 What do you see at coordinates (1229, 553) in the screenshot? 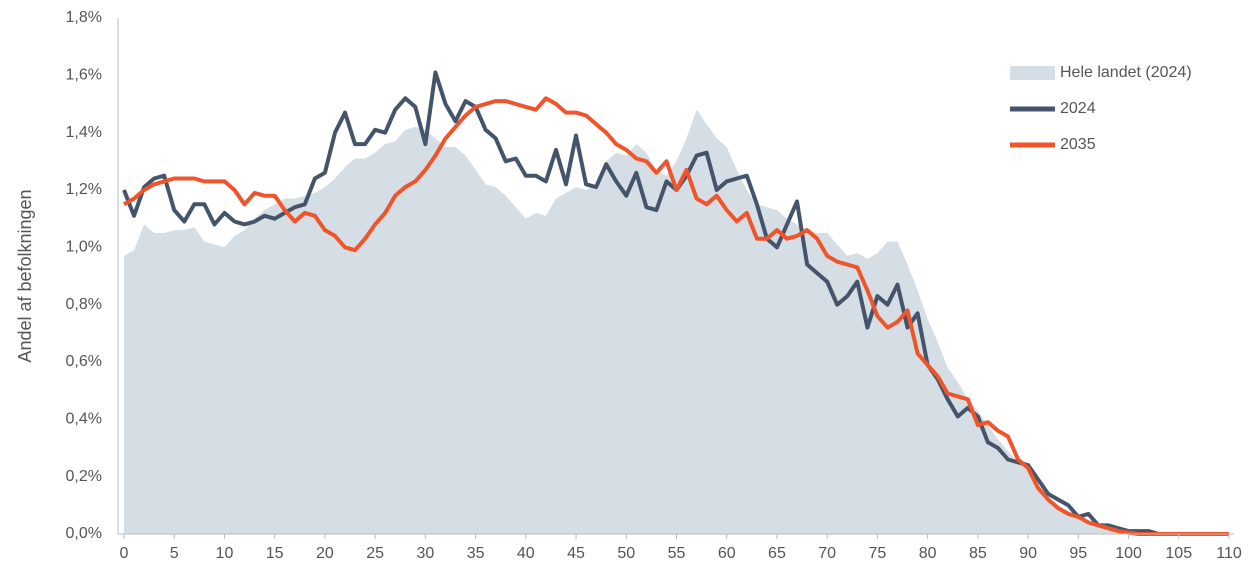
I see `x-tick-label: 110` at bounding box center [1229, 553].